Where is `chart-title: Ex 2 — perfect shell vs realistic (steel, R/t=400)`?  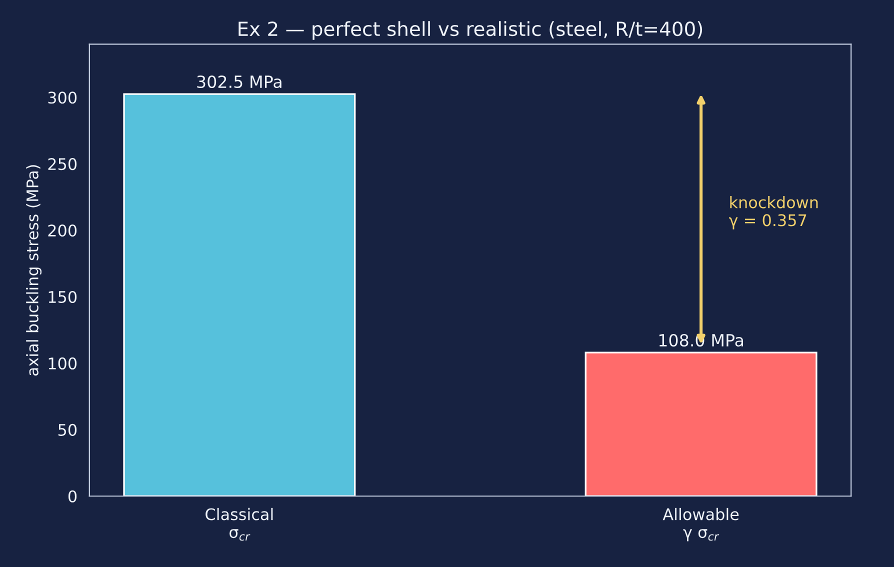 chart-title: Ex 2 — perfect shell vs realistic (steel, R/t=400) is located at coordinates (470, 30).